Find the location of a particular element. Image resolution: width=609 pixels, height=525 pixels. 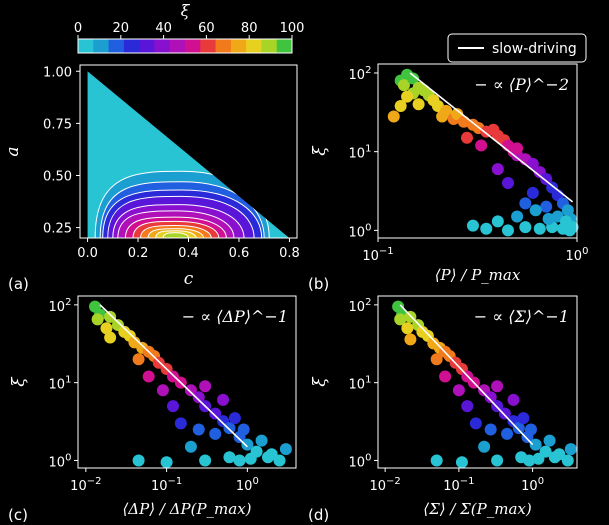

y-tick-label: 0.75 is located at coordinates (57, 124).